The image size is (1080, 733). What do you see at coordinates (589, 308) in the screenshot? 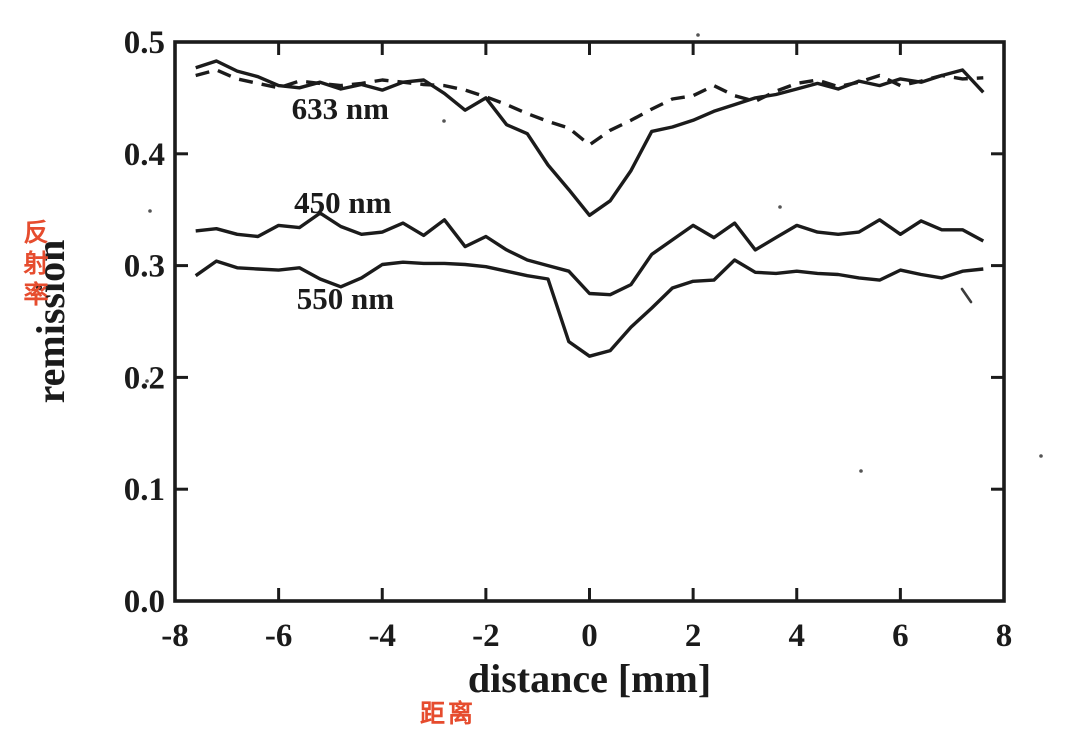
I see `series-line-550-nm` at bounding box center [589, 308].